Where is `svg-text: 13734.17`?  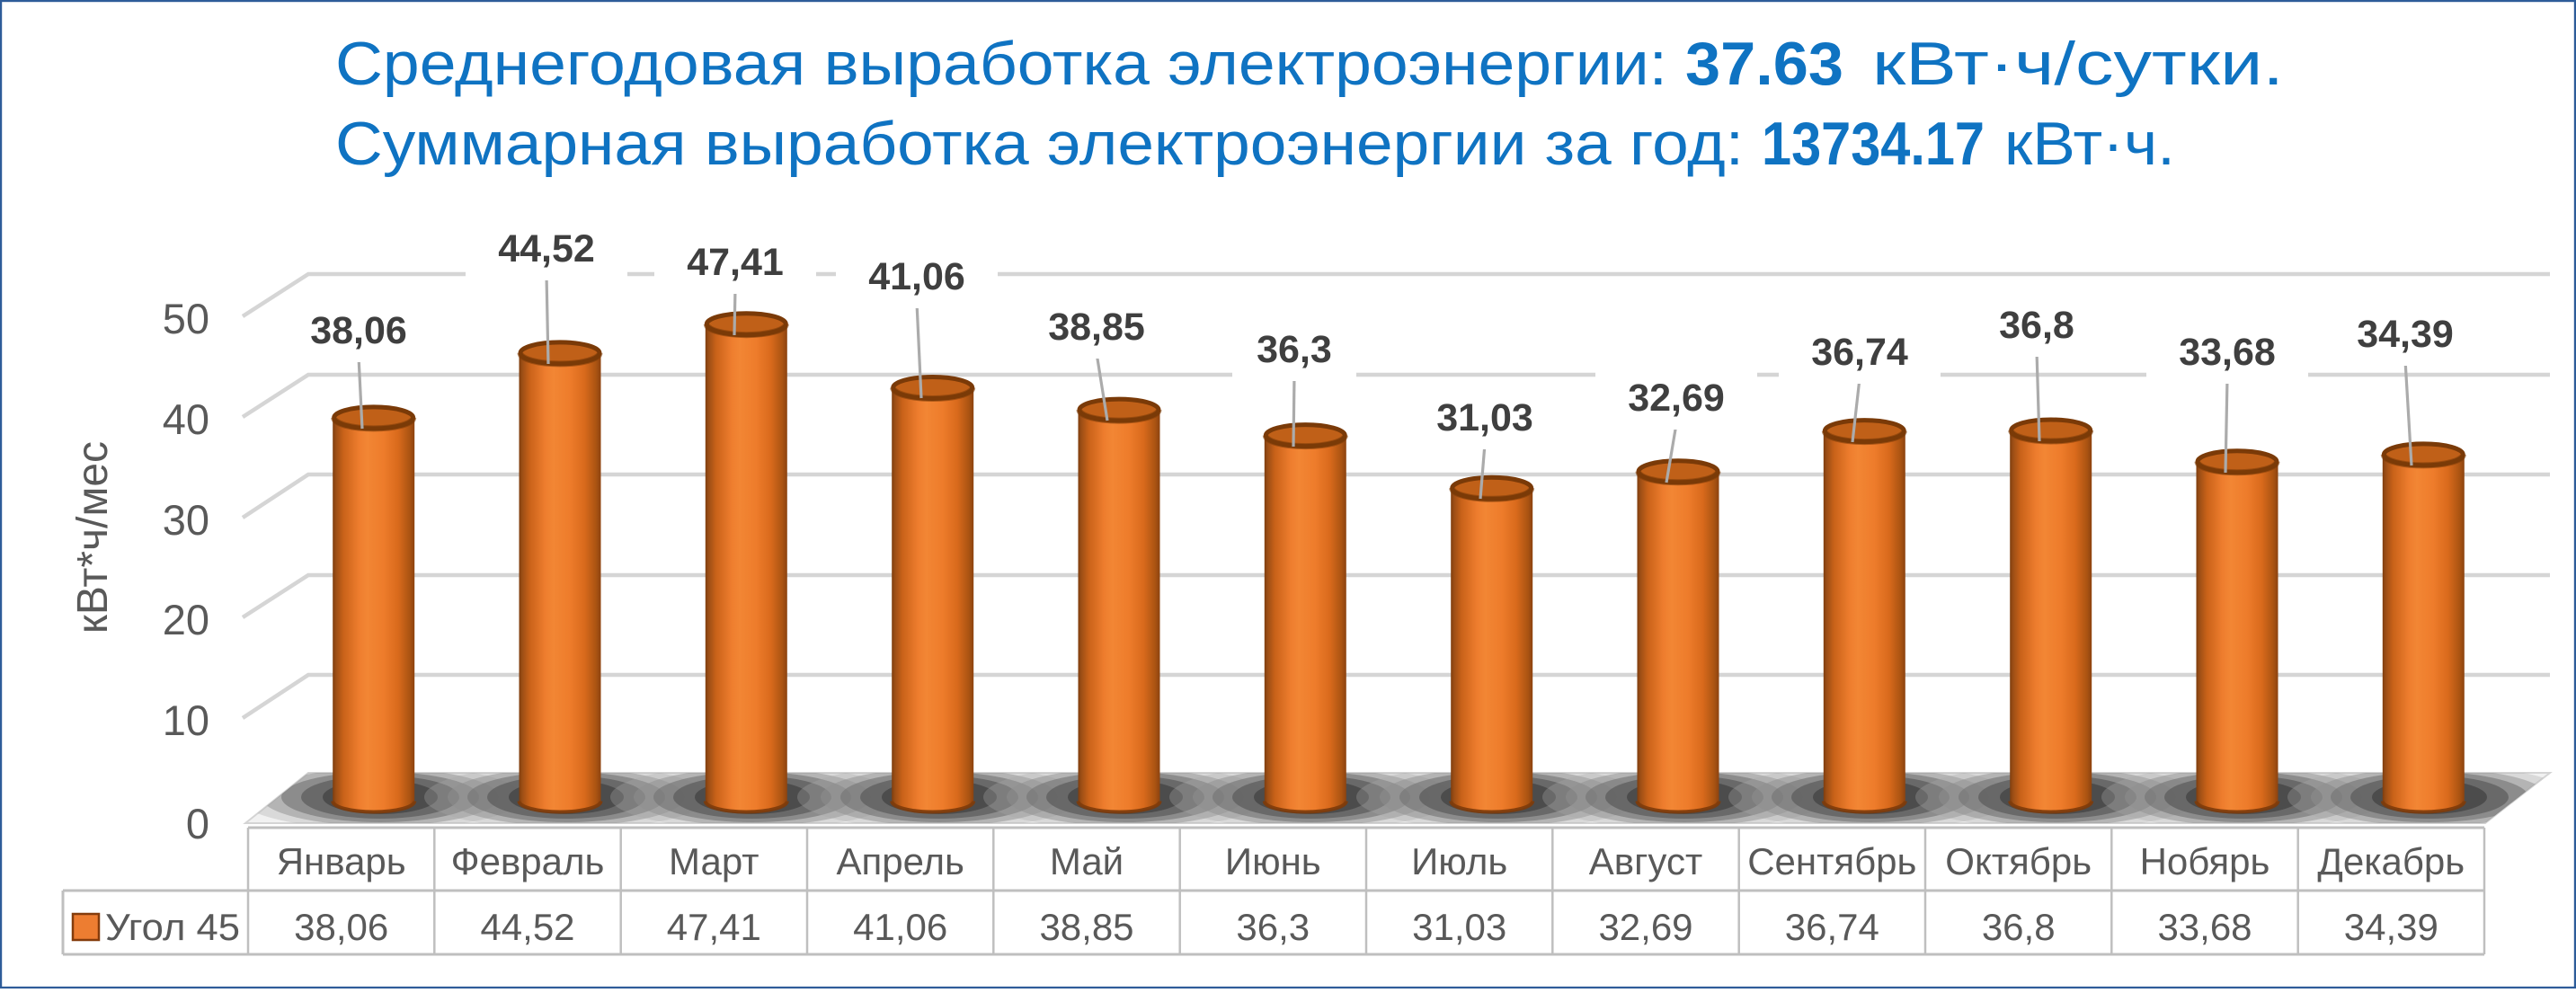
svg-text: 13734.17 is located at coordinates (1873, 144).